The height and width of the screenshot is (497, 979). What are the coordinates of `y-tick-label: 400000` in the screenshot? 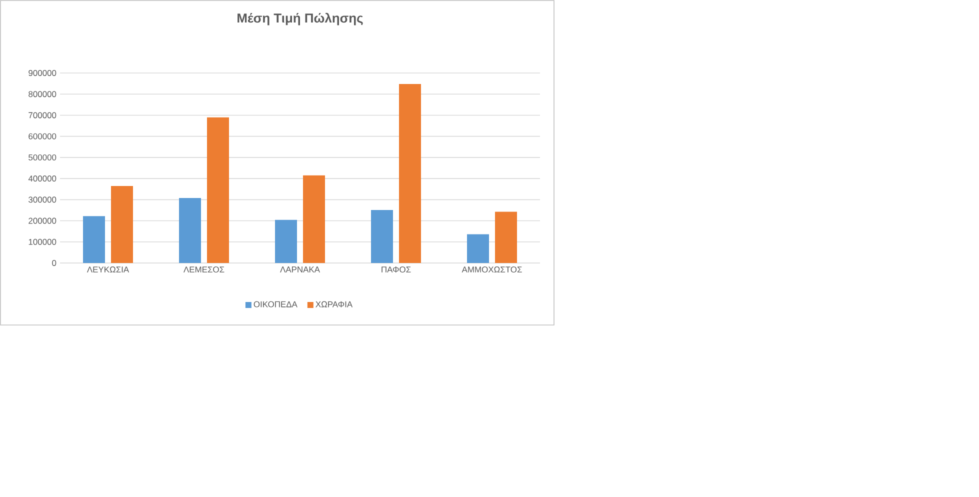 It's located at (42, 179).